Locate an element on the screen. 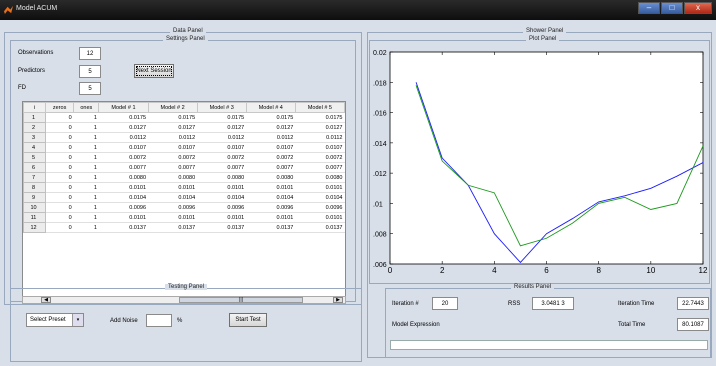  maximize-button: □ is located at coordinates (672, 8).